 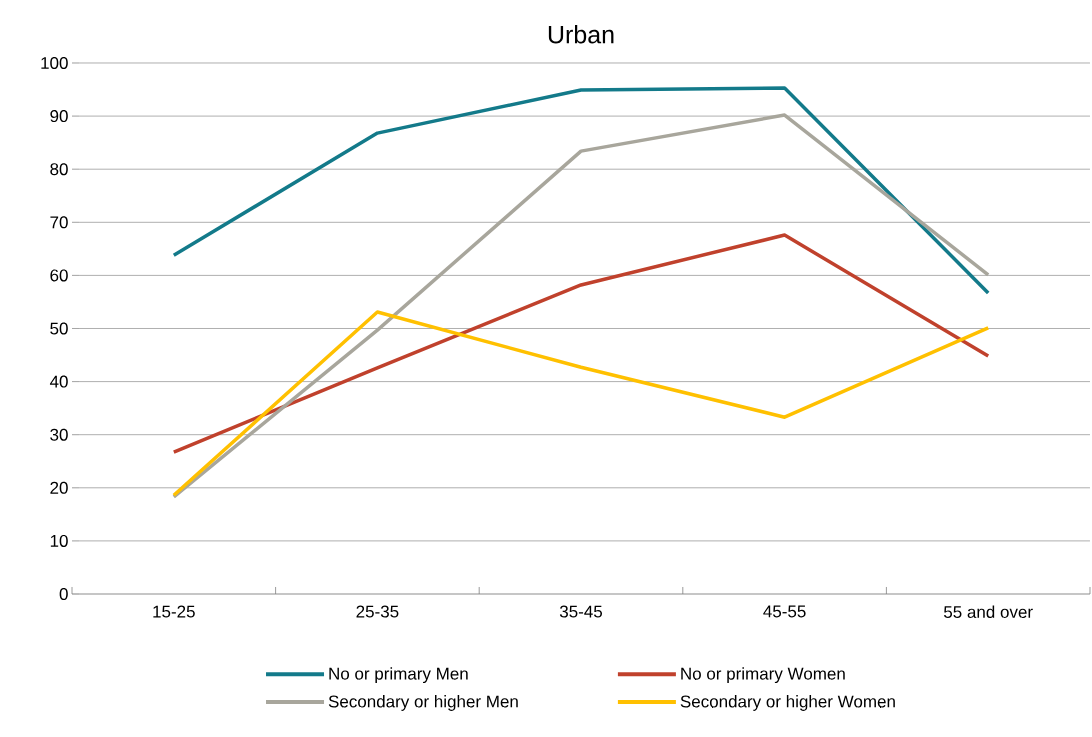 I want to click on legend-label: No or primary Women, so click(x=763, y=675).